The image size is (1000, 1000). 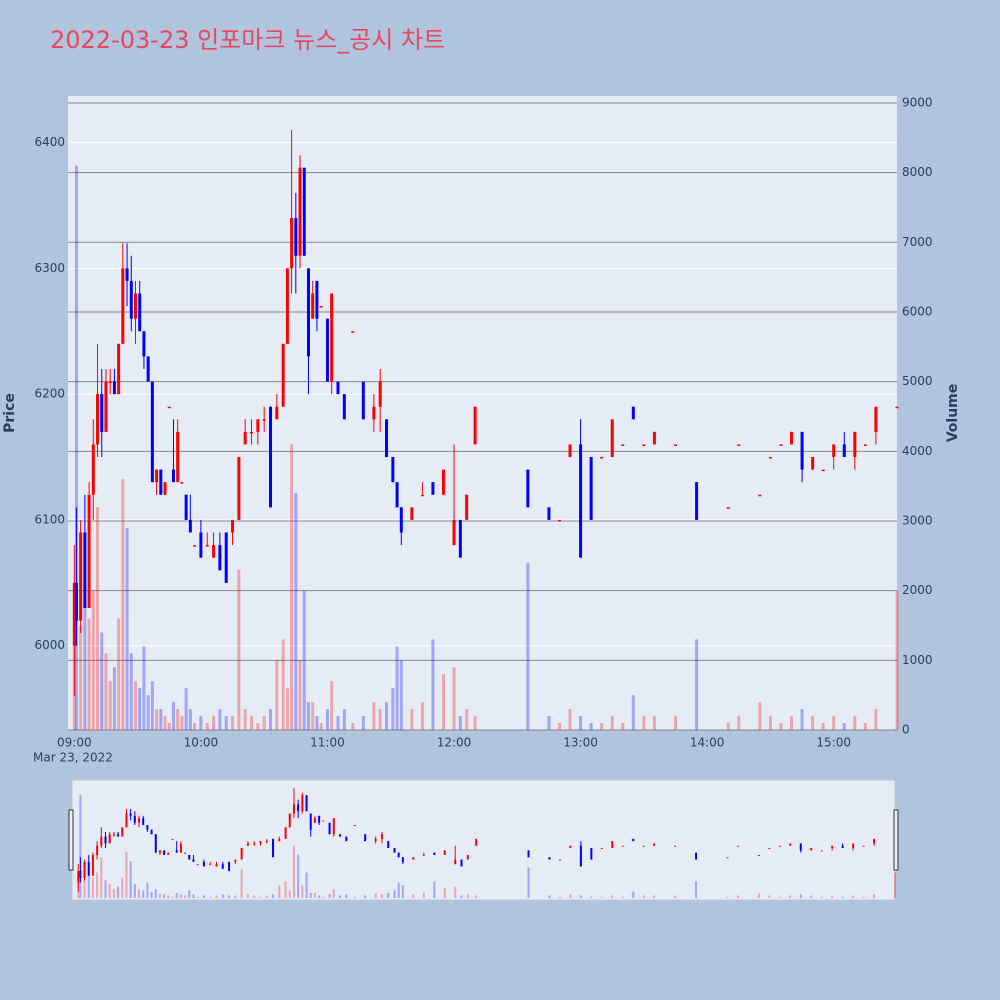 I want to click on y-tick-label: 6100, so click(x=49, y=519).